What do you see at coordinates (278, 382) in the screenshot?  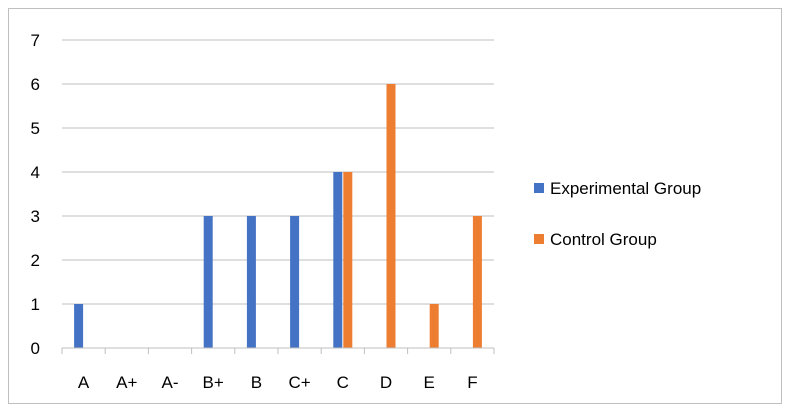 I see `x-axis-tick-labels: A A+ A- B+ B C+ C D E F` at bounding box center [278, 382].